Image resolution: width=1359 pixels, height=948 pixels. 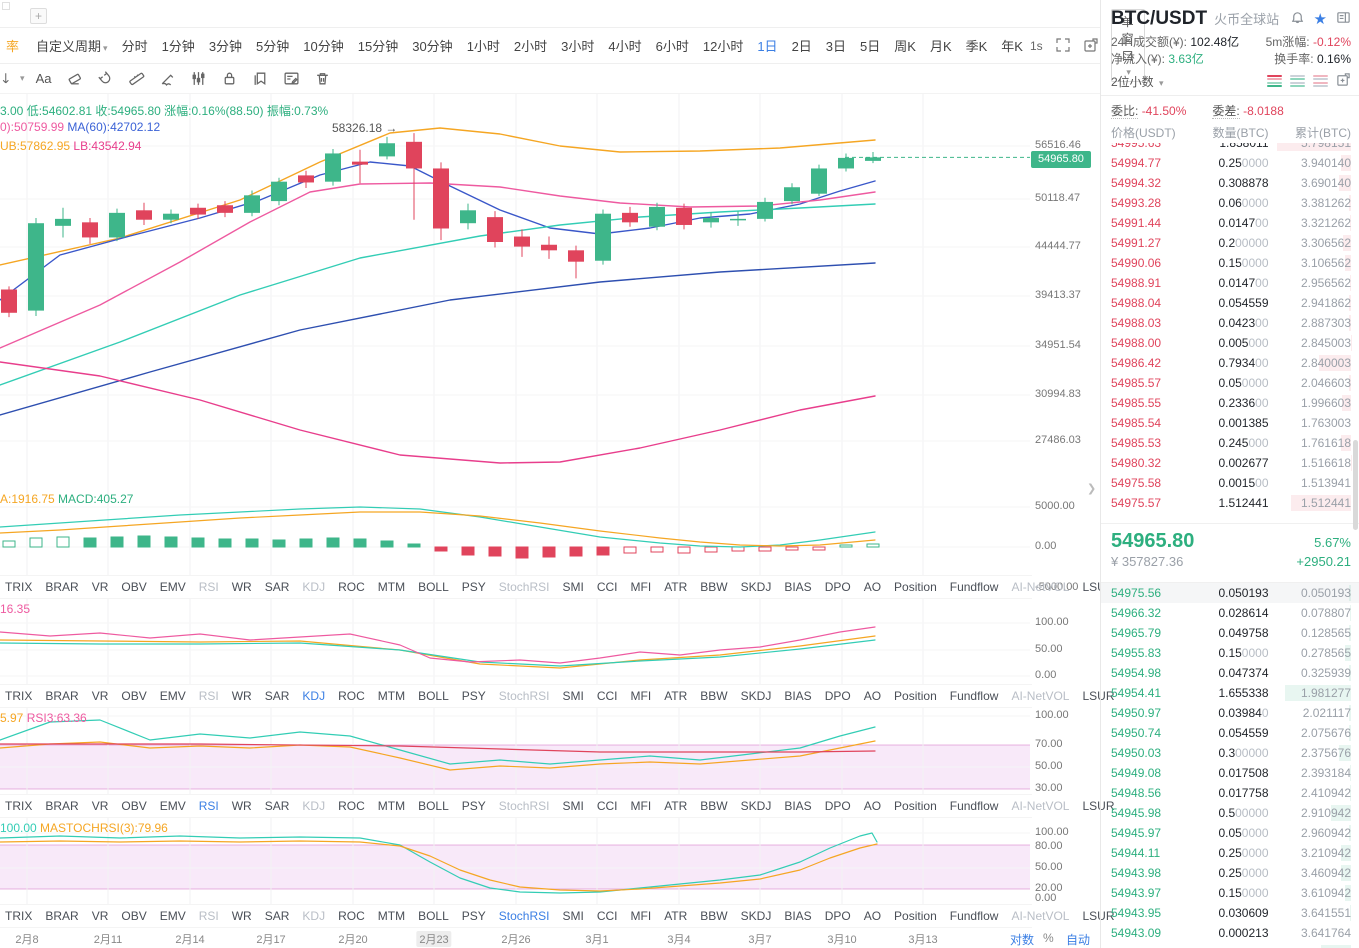 What do you see at coordinates (767, 46) in the screenshot?
I see `timeframe-1日: 1日` at bounding box center [767, 46].